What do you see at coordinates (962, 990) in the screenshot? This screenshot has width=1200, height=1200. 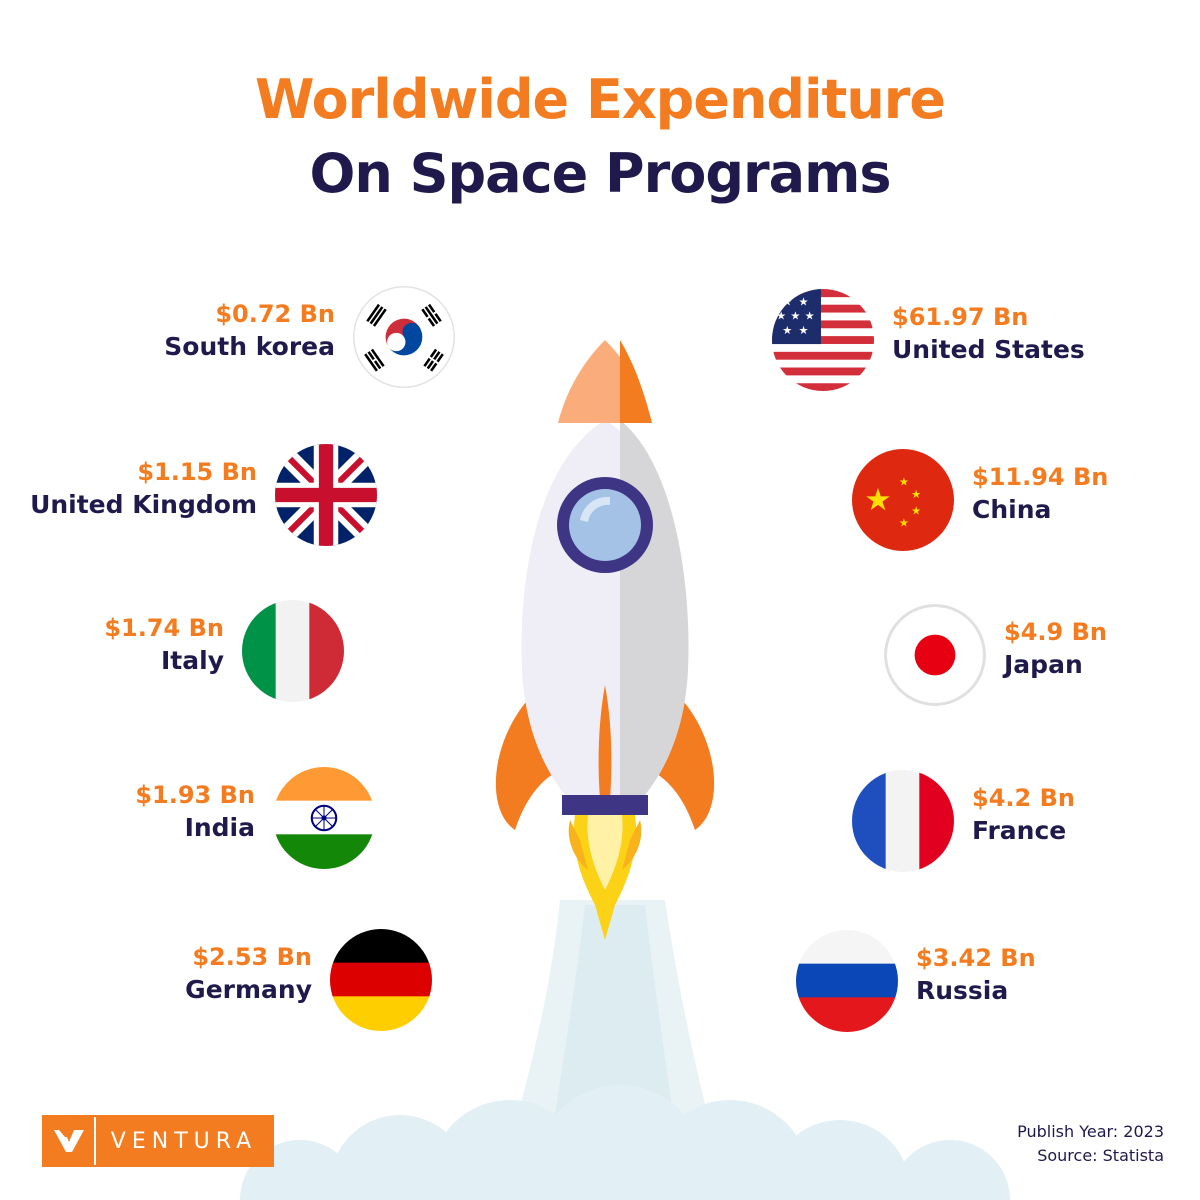 I see `country-label: Russia` at bounding box center [962, 990].